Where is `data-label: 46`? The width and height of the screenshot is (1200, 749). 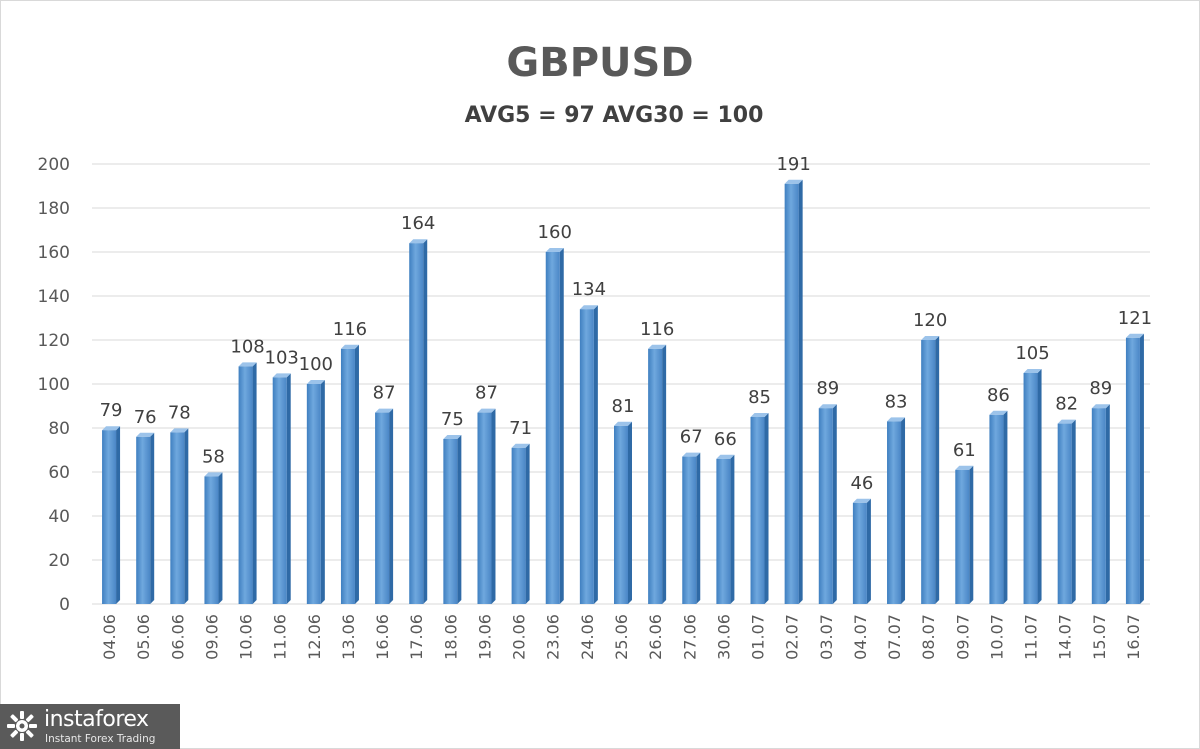 data-label: 46 is located at coordinates (861, 483).